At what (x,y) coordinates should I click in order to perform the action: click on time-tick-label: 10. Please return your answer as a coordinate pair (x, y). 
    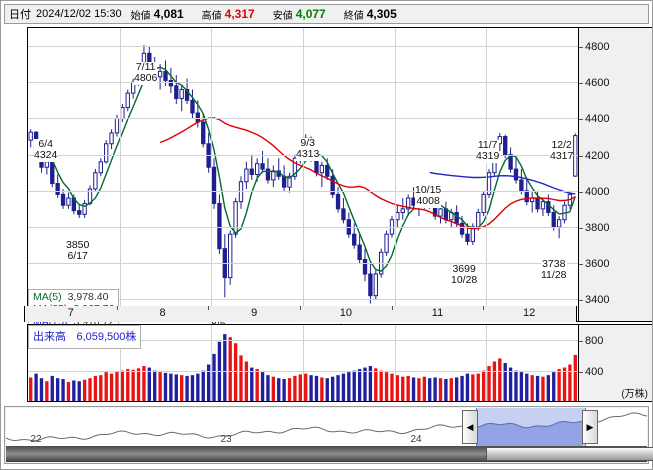
    Looking at the image, I should click on (345, 313).